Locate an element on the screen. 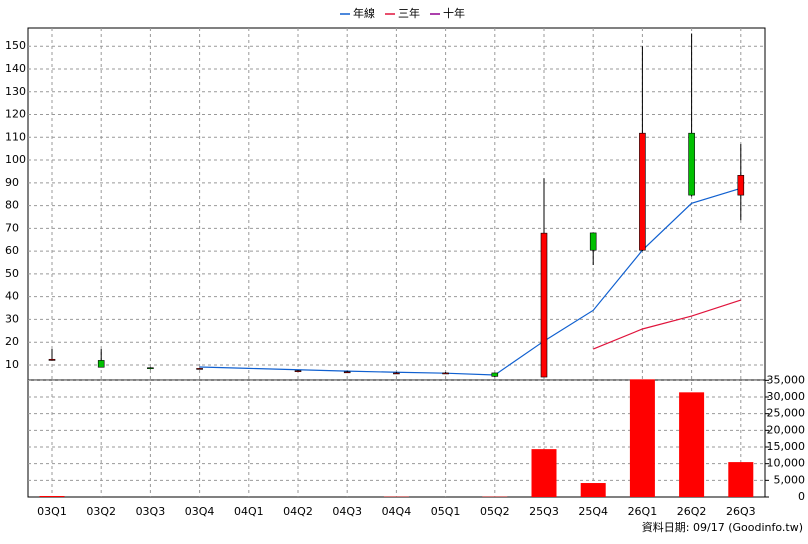  y-tick-label: 130 is located at coordinates (15, 91).